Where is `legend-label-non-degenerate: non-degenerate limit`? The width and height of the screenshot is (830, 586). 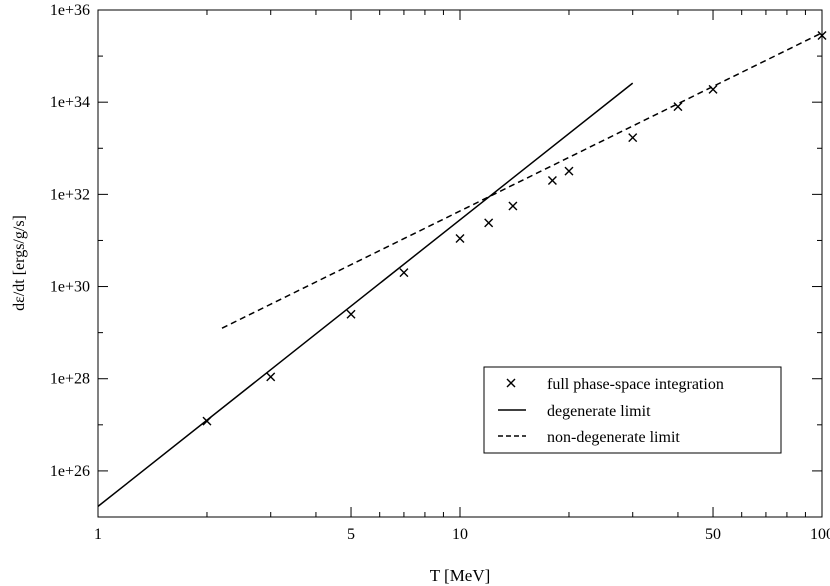 legend-label-non-degenerate: non-degenerate limit is located at coordinates (613, 437).